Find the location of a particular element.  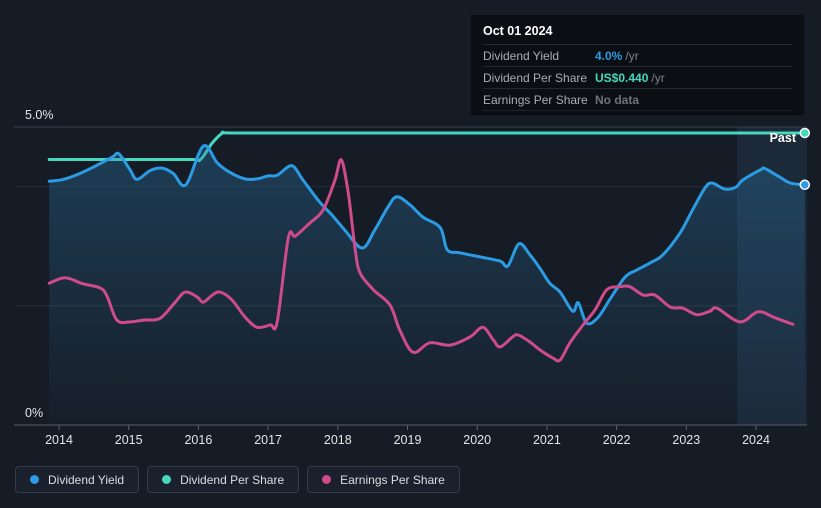

svg-text: 2020 is located at coordinates (477, 440).